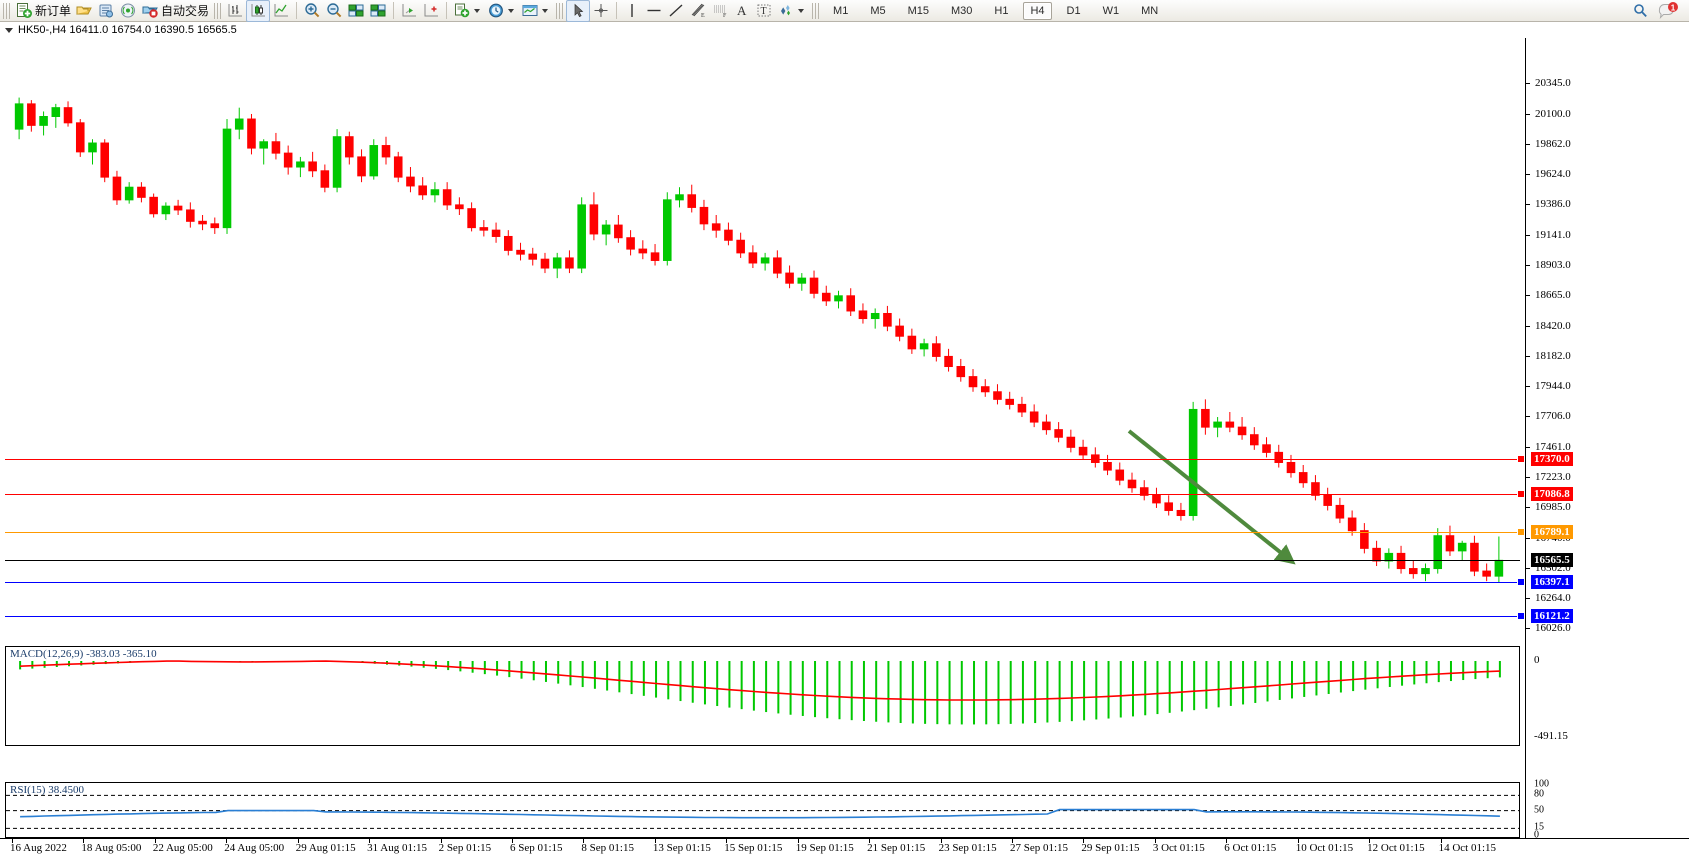 The image size is (1689, 859). Describe the element at coordinates (742, 11) in the screenshot. I see `text-button: A` at that location.